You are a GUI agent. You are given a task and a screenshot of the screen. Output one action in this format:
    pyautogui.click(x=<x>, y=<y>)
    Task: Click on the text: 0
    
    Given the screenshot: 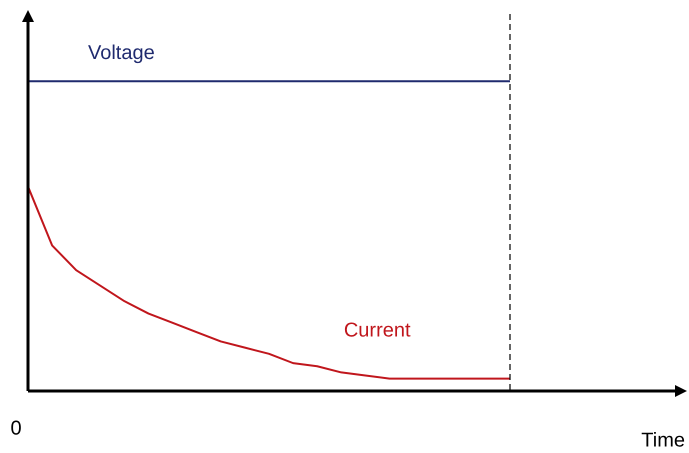 What is the action you would take?
    pyautogui.click(x=16, y=429)
    